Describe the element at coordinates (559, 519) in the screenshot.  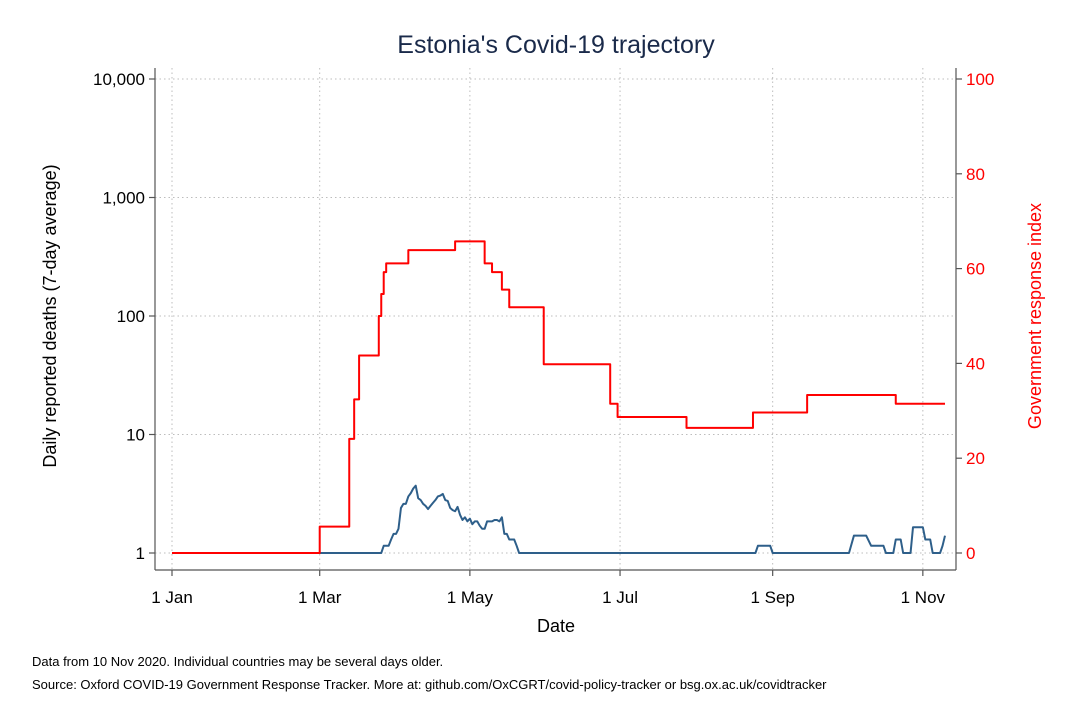
I see `deaths-series-line` at that location.